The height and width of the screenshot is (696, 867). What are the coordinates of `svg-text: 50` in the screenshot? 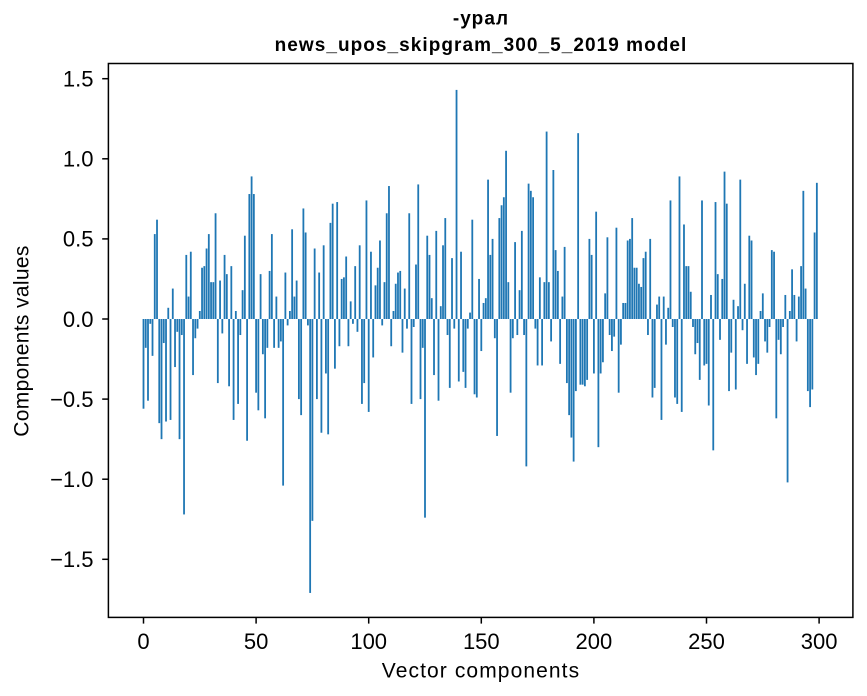 It's located at (256, 641).